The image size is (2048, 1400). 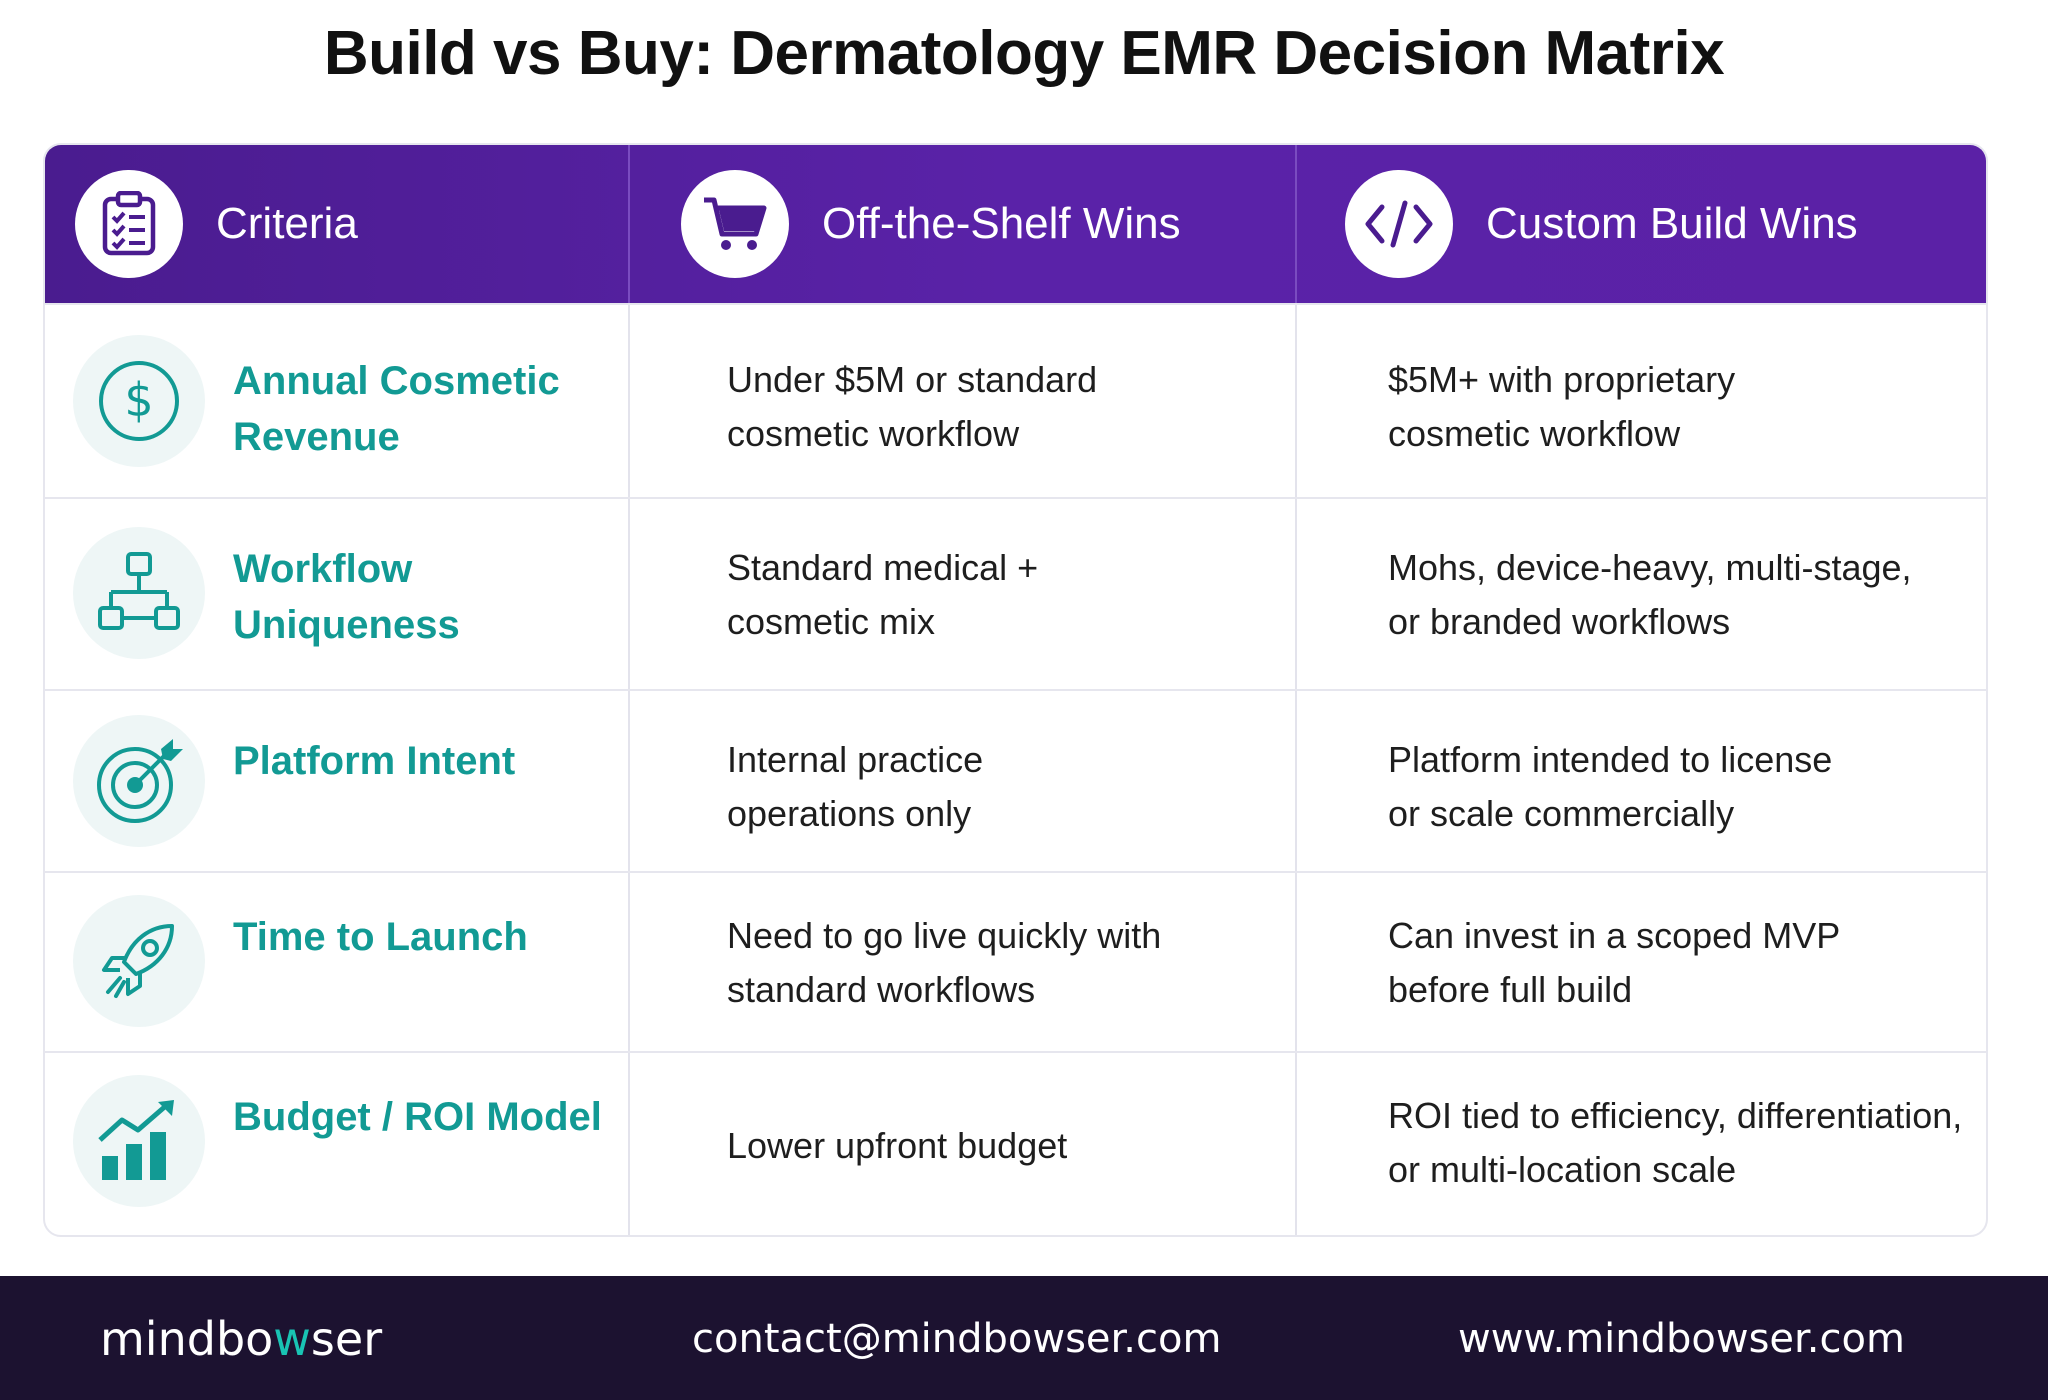 I want to click on custom-value: $5M+ with proprietary cosmetic workflow, so click(x=1562, y=406).